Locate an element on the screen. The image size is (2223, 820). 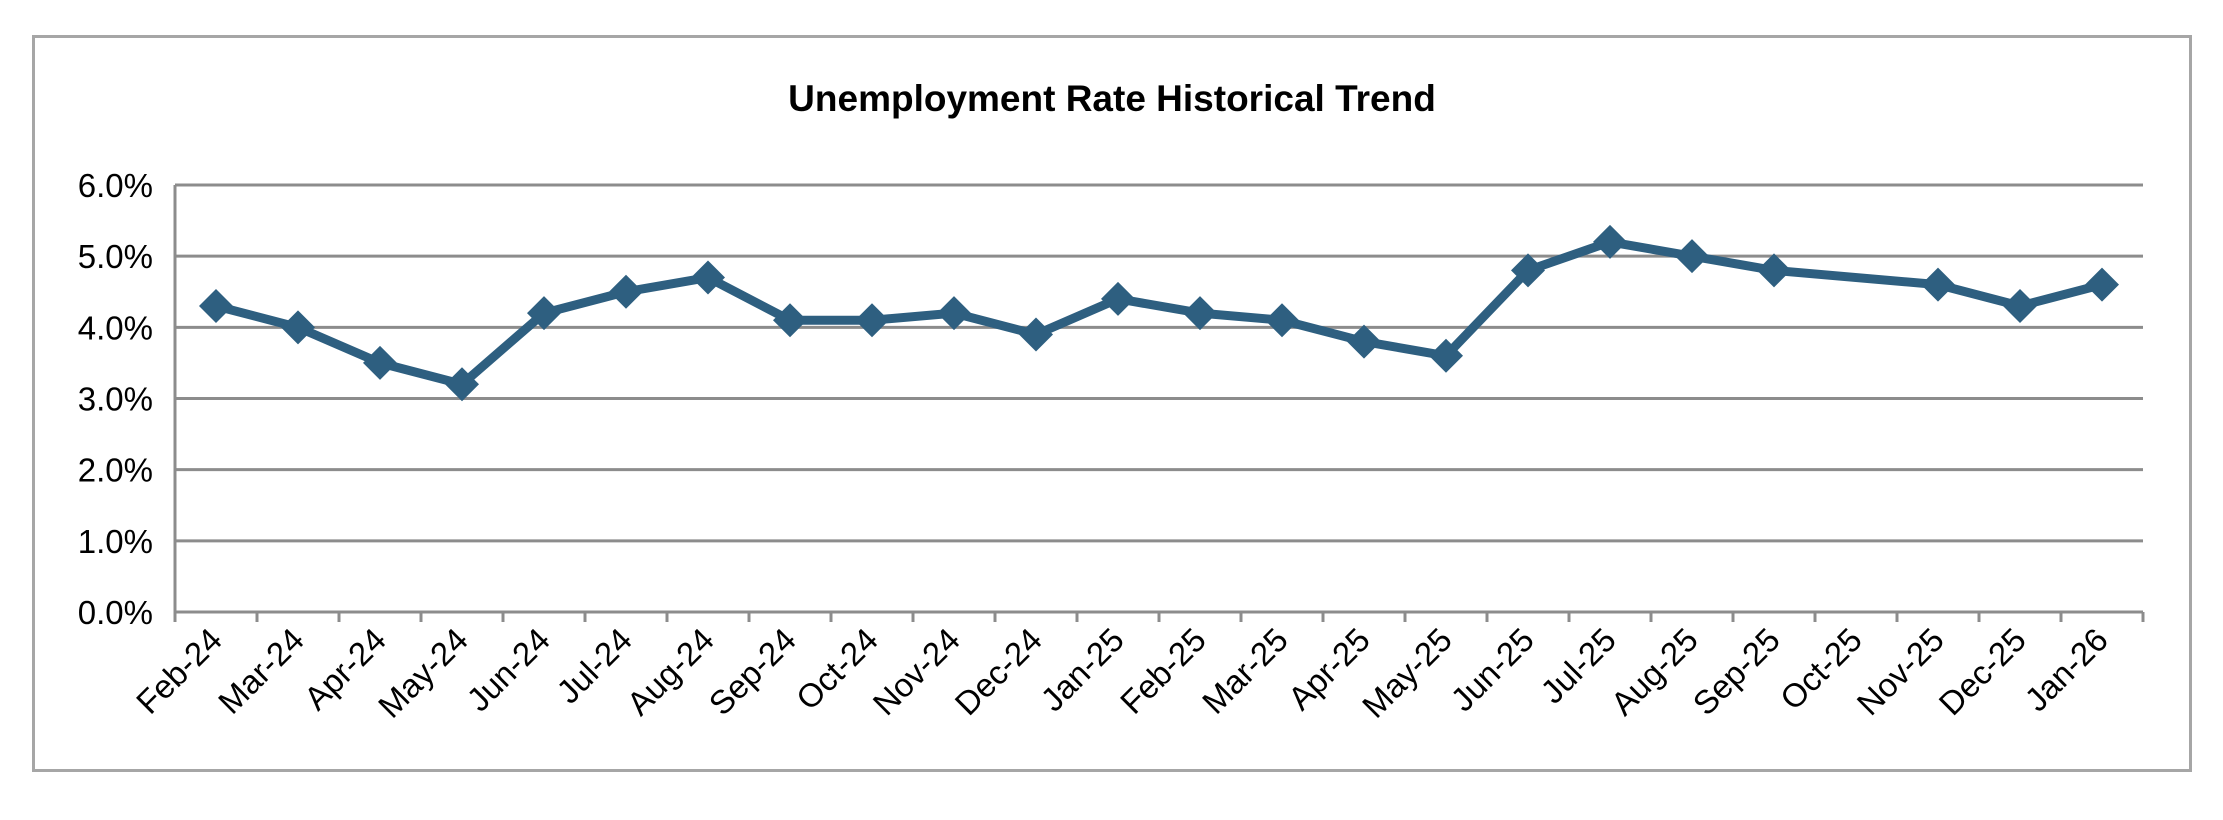
x-tick-label: Mar-24 is located at coordinates (261, 671).